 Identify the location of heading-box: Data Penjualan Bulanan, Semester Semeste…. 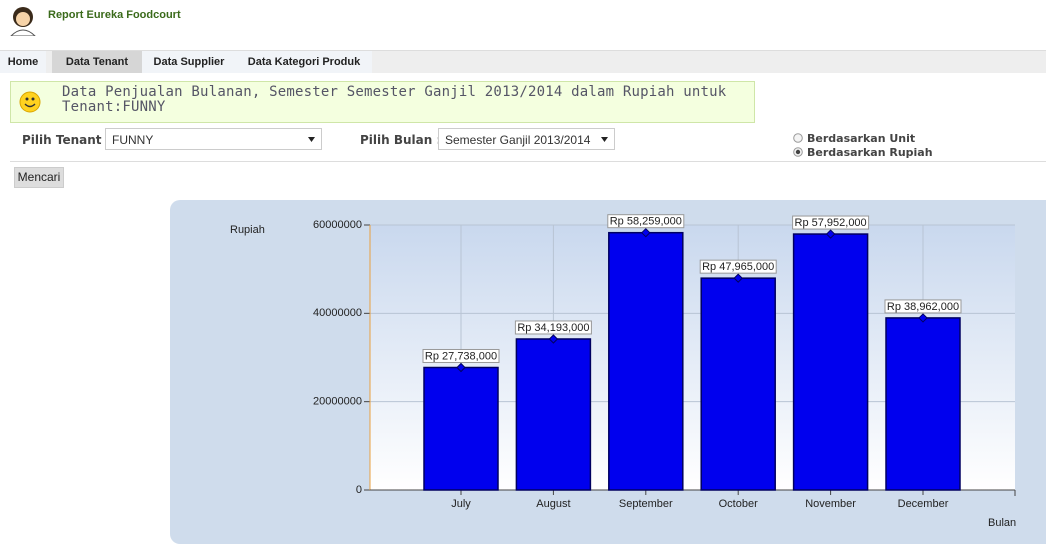
(382, 102).